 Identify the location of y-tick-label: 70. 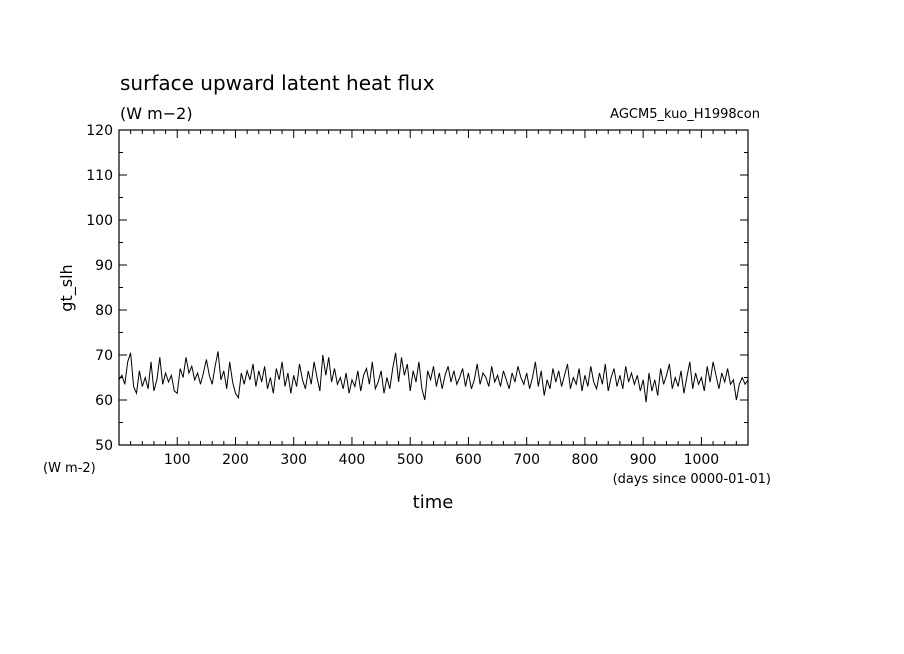
(104, 356).